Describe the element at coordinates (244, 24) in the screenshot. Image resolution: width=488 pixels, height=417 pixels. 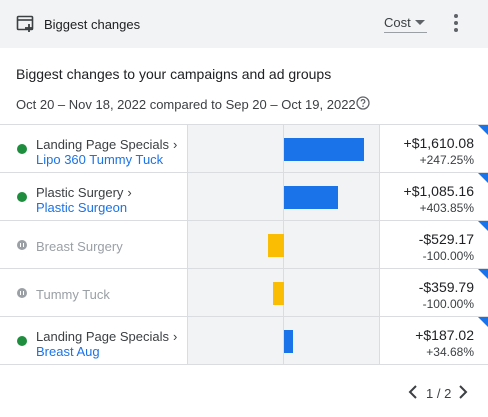
I see `card-header: Biggest changes Cost` at that location.